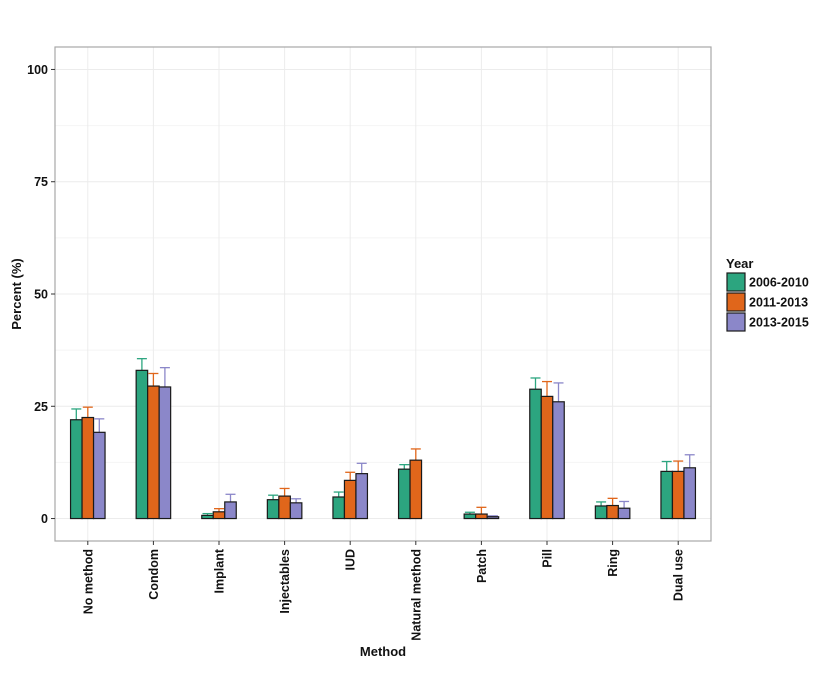 Image resolution: width=820 pixels, height=673 pixels. I want to click on y-tick-label: 75, so click(41, 182).